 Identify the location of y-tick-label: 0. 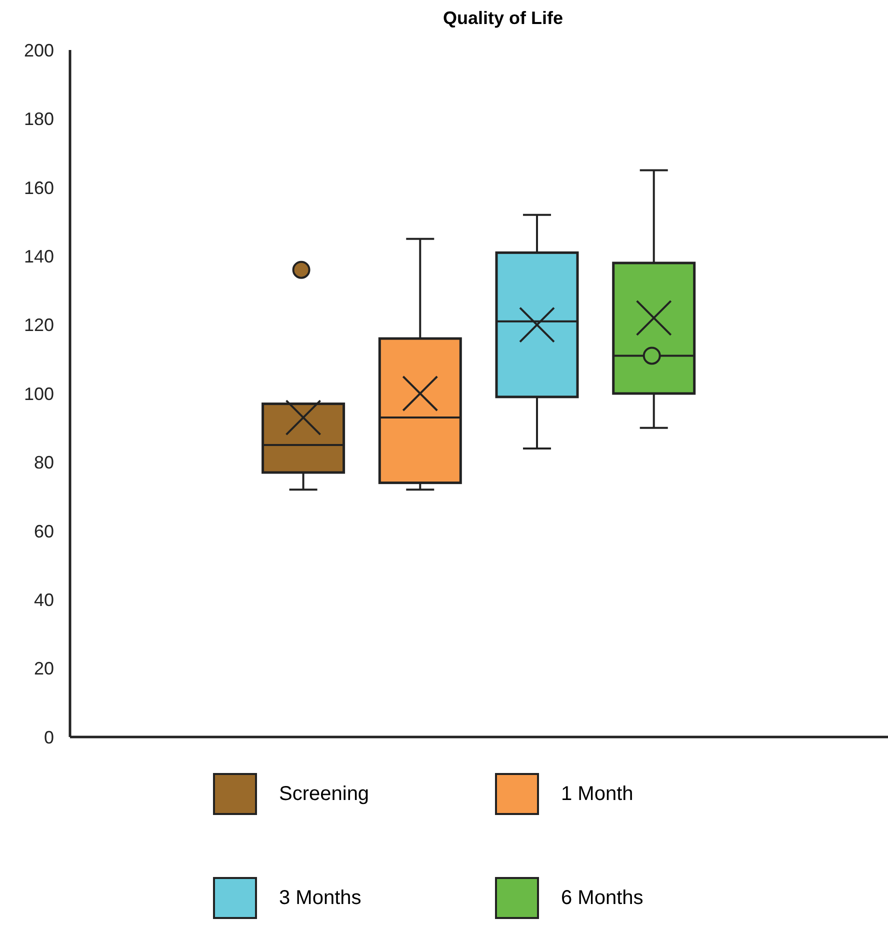
(49, 737).